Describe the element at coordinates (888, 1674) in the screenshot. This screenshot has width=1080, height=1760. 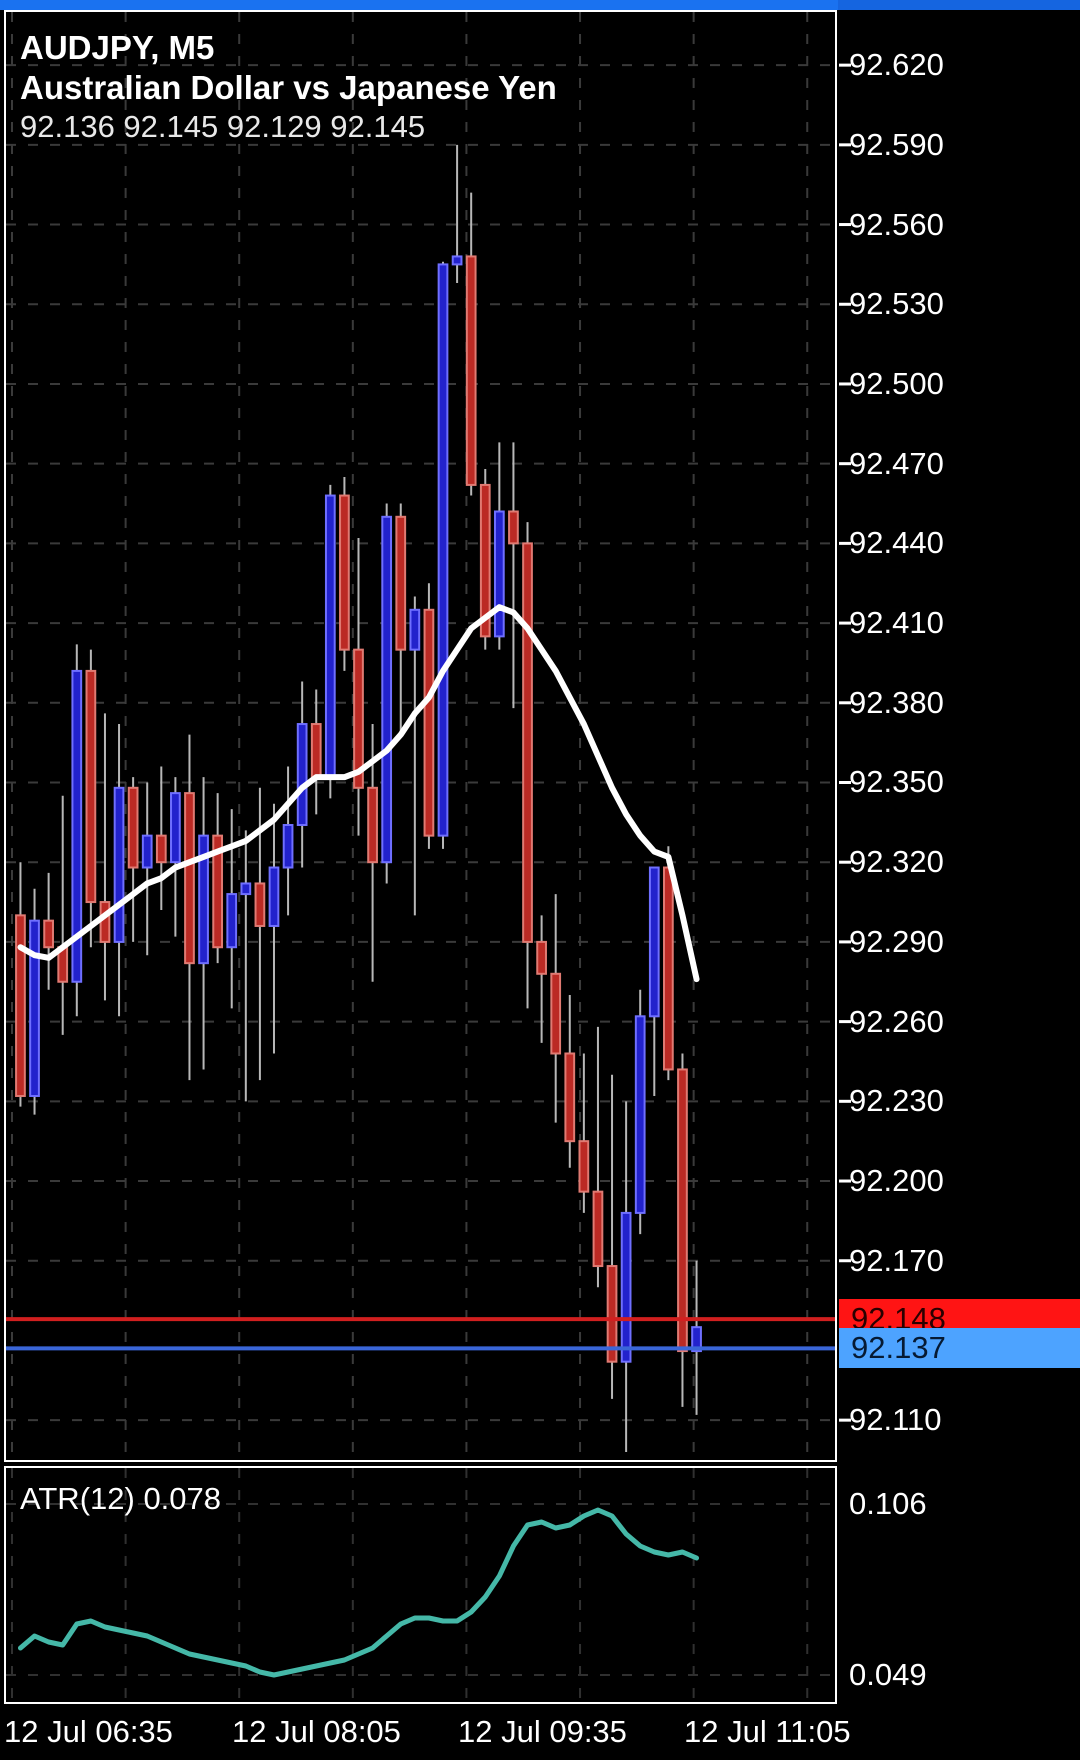
I see `atr-scale-label: 0.049` at that location.